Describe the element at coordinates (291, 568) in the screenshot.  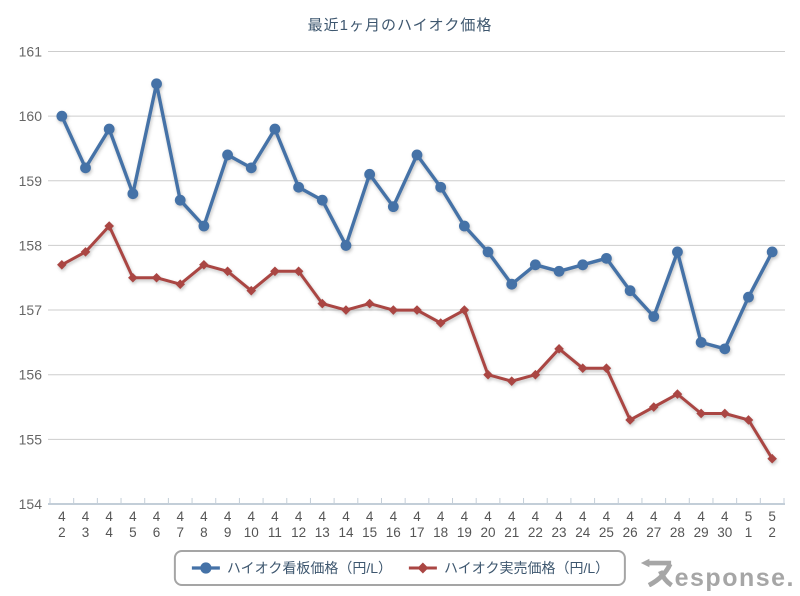
I see `legend-item-posted-price: ハイオク看板価格（円/L）` at that location.